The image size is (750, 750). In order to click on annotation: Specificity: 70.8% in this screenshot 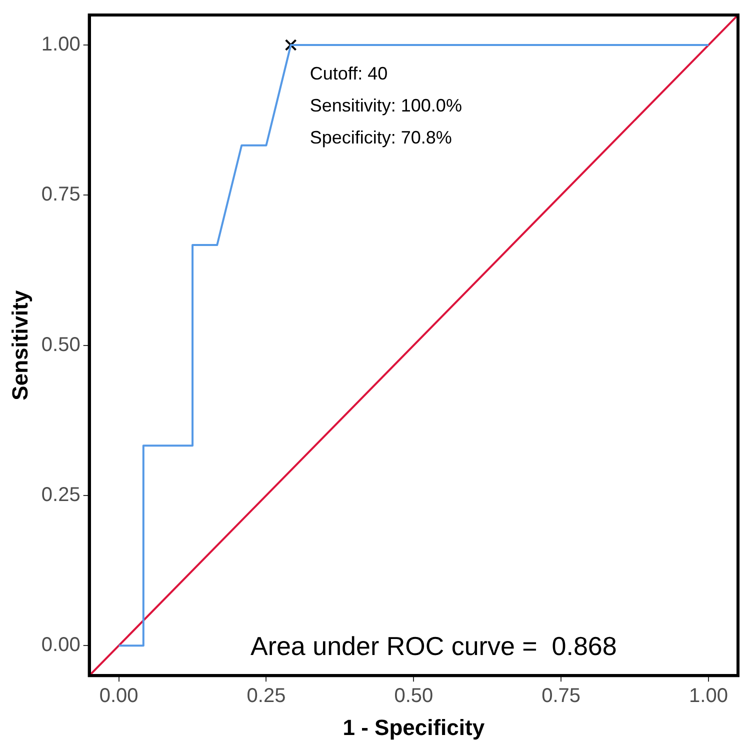, I will do `click(381, 137)`.